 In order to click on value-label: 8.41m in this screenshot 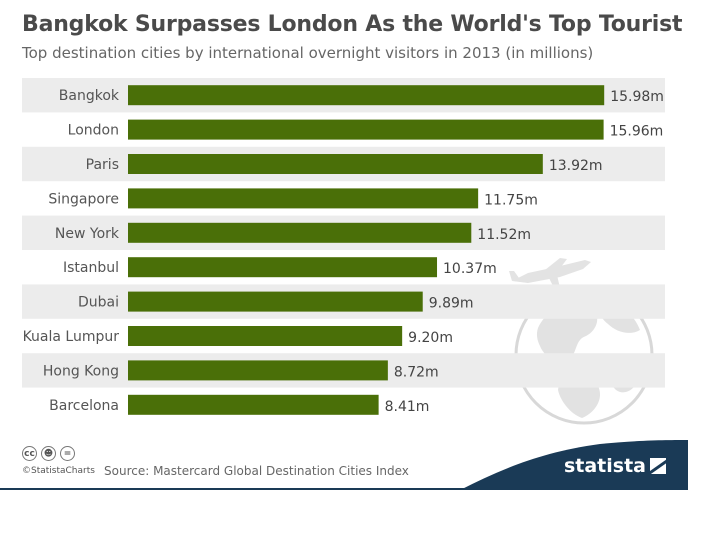, I will do `click(407, 407)`.